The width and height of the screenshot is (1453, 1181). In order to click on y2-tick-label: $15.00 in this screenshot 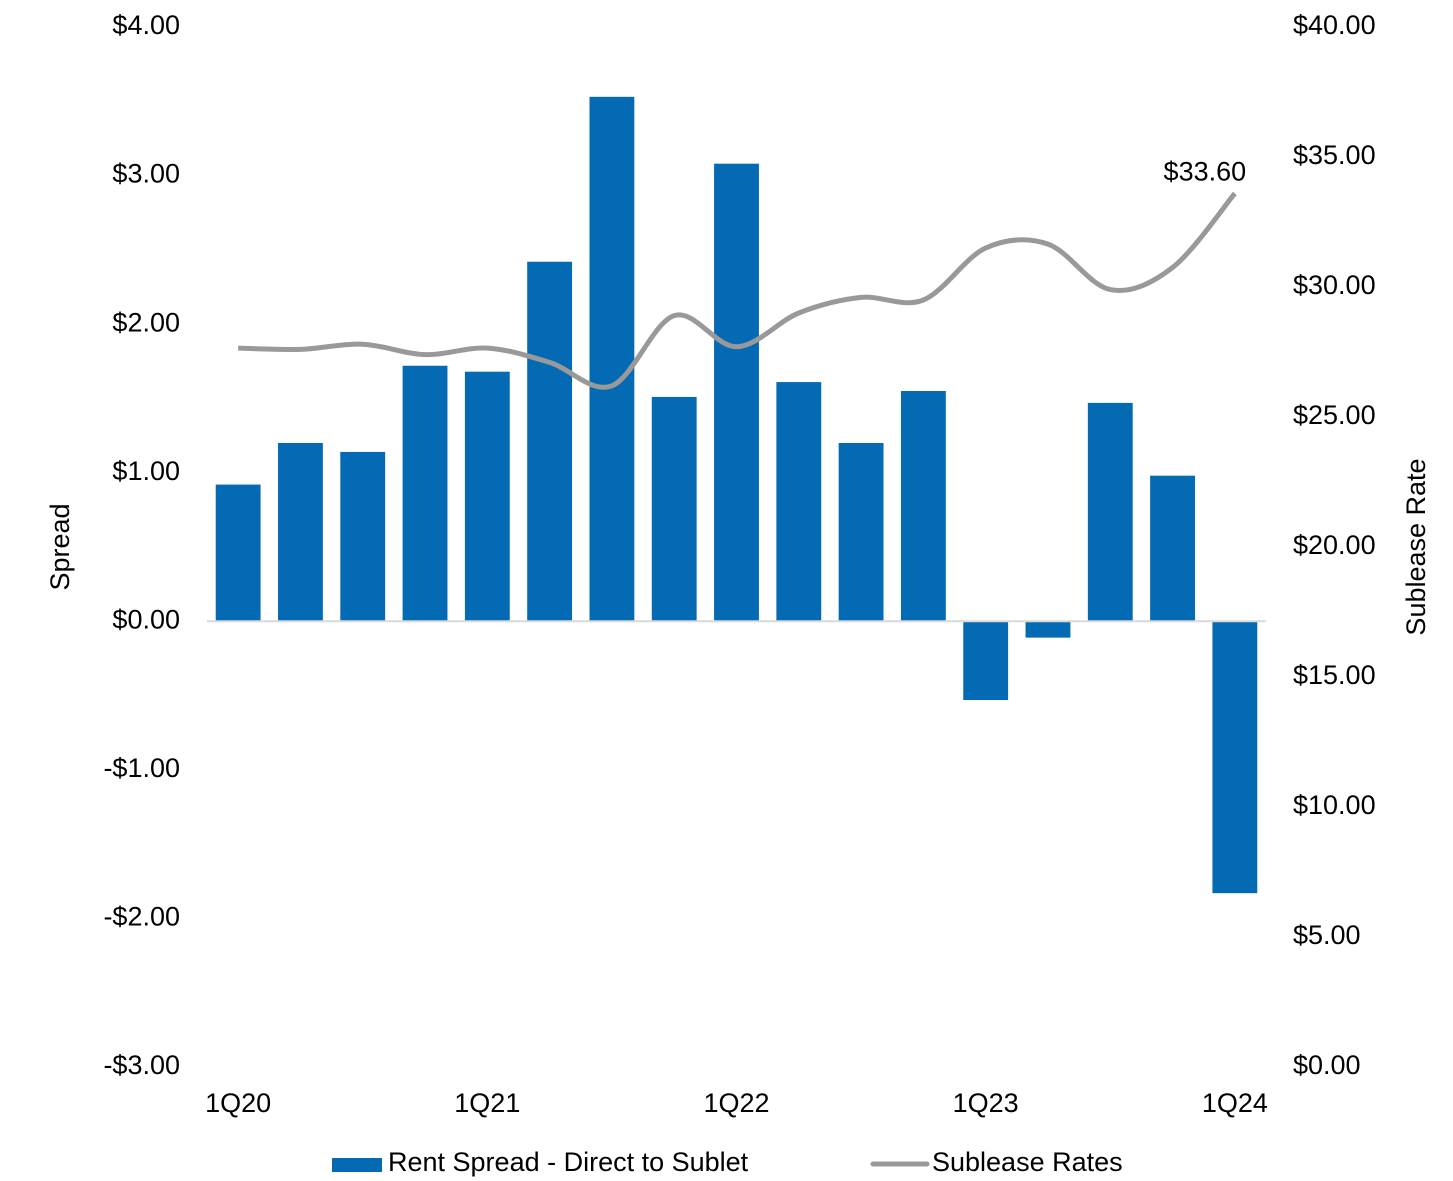, I will do `click(1334, 675)`.